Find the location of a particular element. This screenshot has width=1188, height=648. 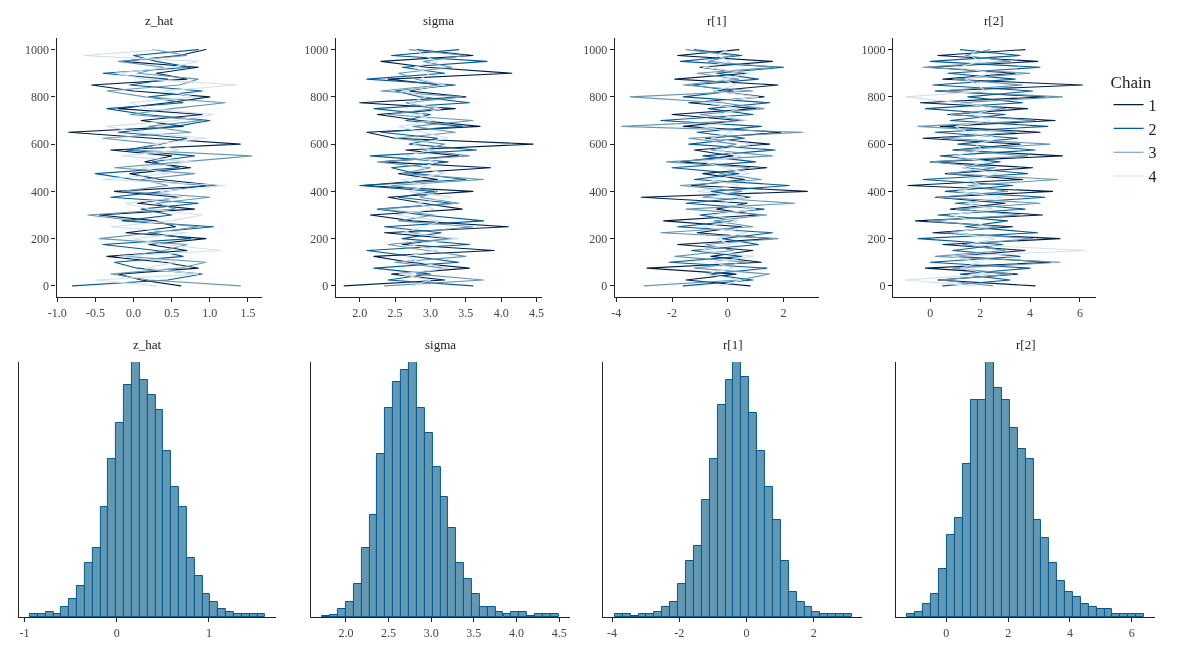

x-tick-label: 0.0 is located at coordinates (134, 312).